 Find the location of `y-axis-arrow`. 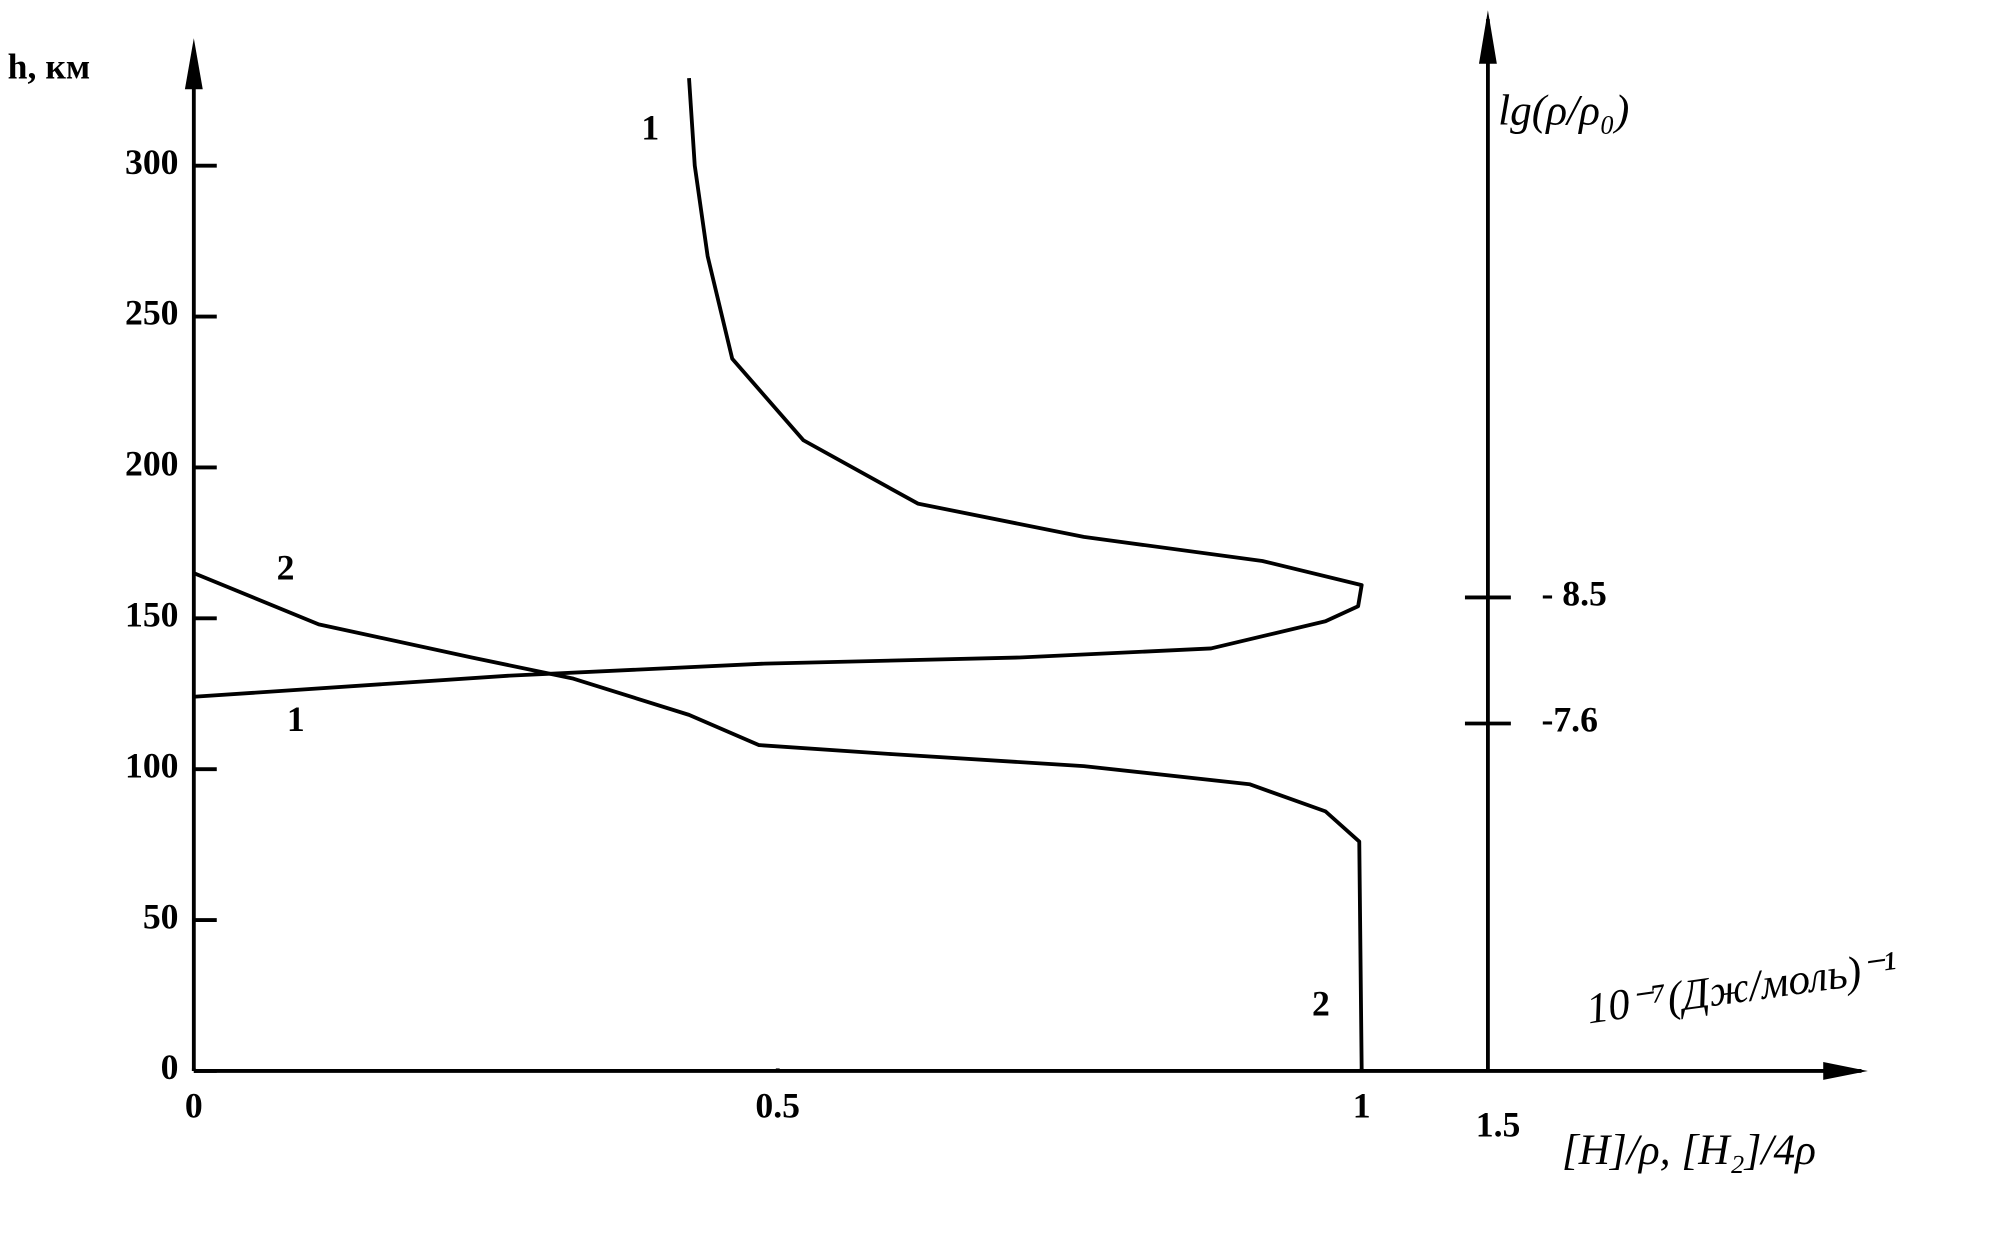

y-axis-arrow is located at coordinates (193, 64).